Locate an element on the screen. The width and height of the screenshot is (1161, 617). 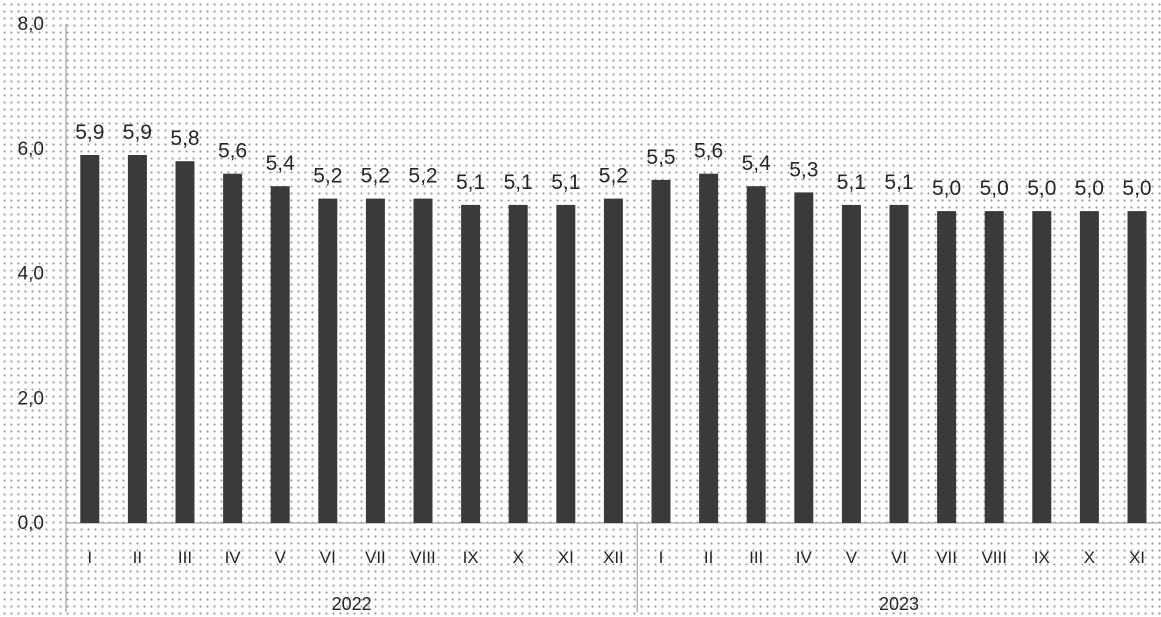
data-label: 5,5 is located at coordinates (660, 157).